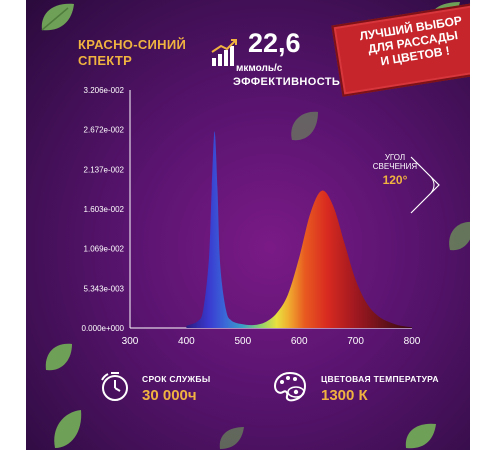 The image size is (500, 450). I want to click on y-tick-label: 3.206e-002, so click(104, 90).